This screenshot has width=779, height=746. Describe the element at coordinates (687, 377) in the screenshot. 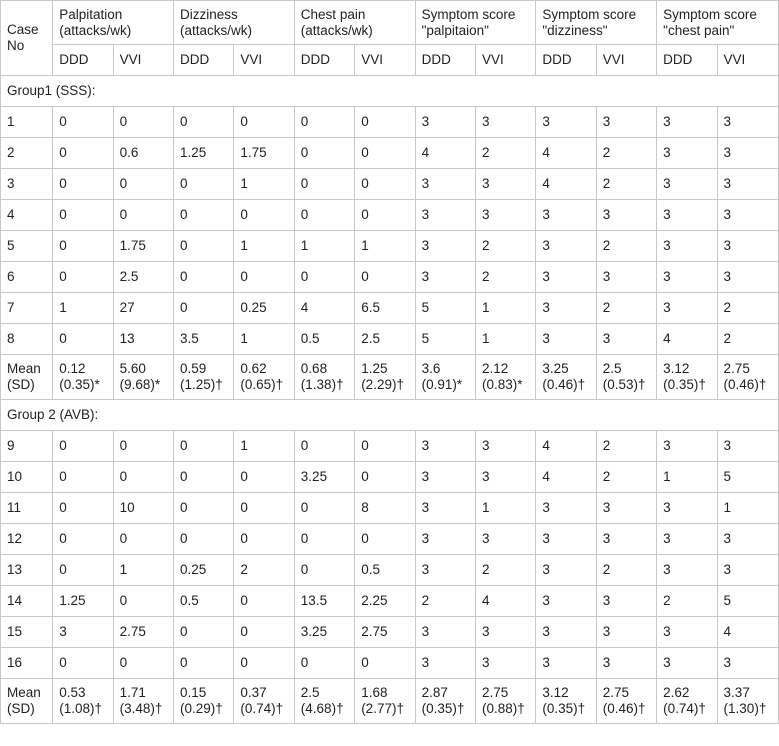

I see `mean-sd-cell: 3.12 (0.35)†` at that location.